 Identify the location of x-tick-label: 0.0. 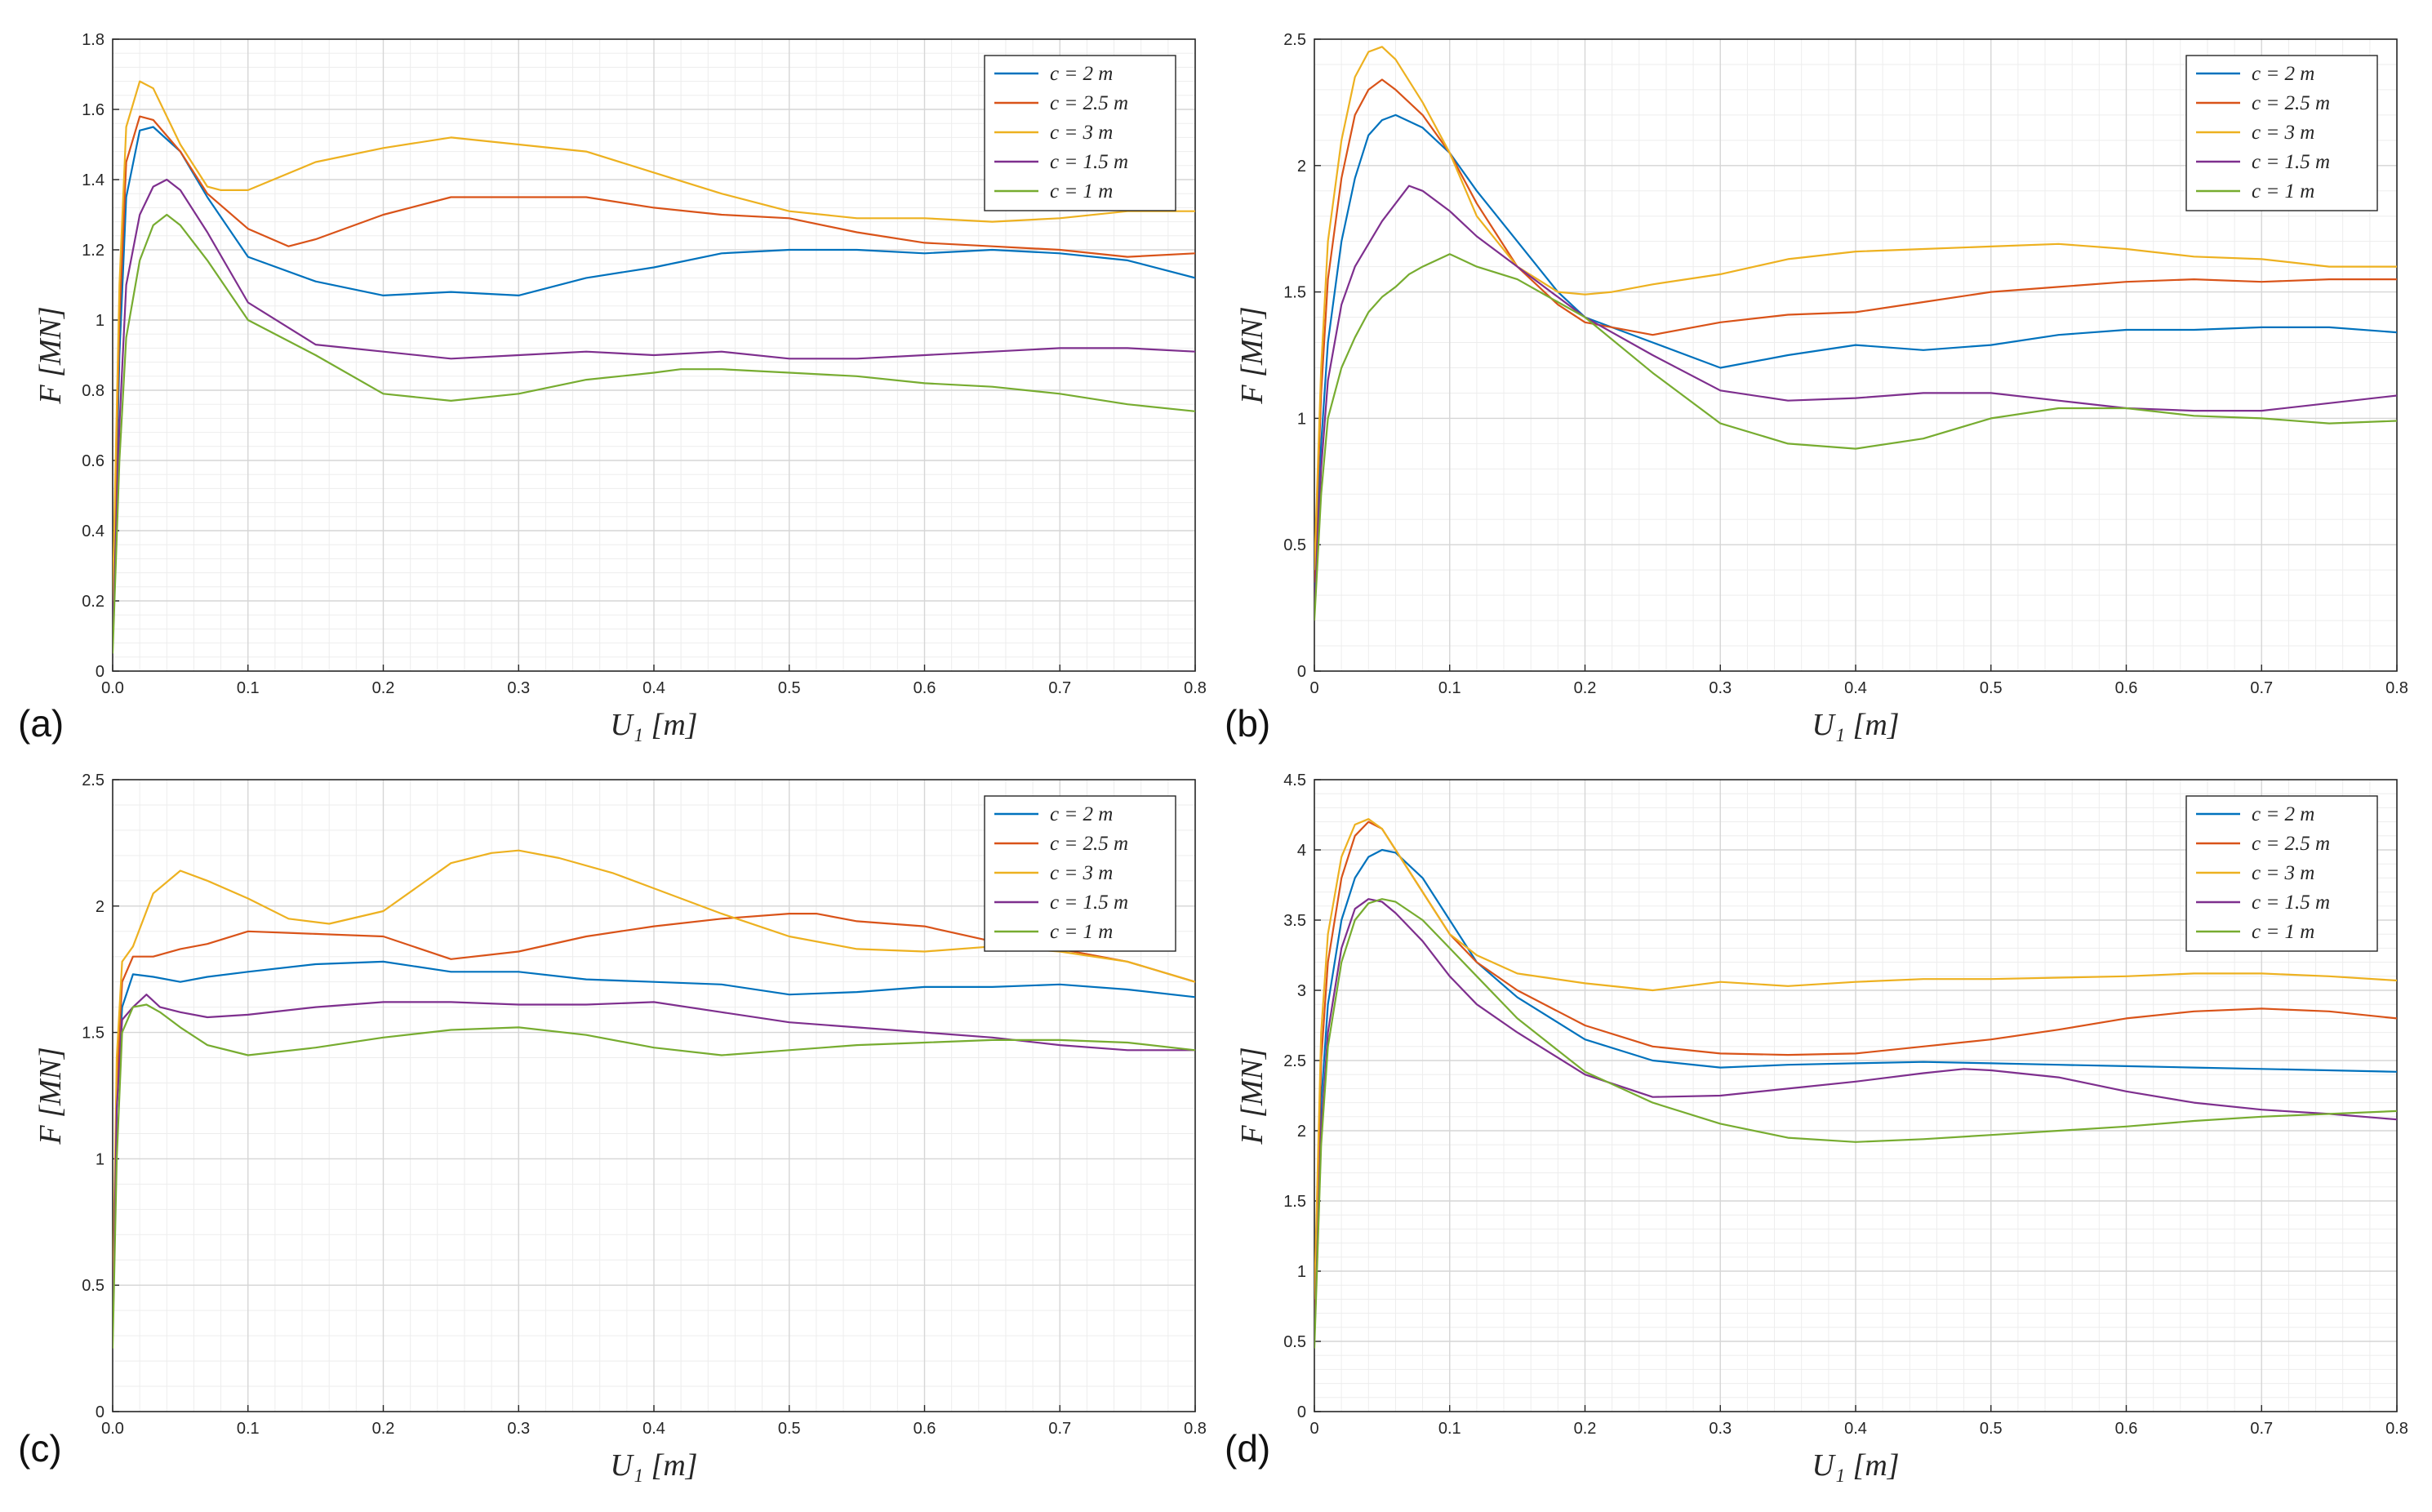
(112, 1429).